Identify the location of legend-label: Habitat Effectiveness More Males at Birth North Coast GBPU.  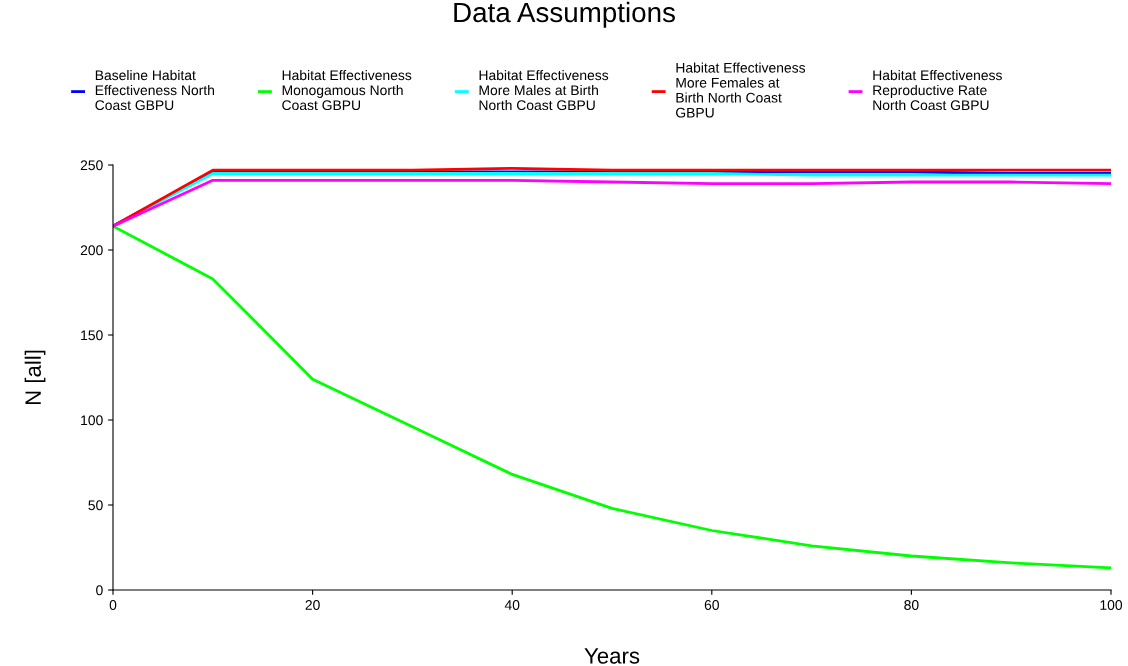
(544, 90).